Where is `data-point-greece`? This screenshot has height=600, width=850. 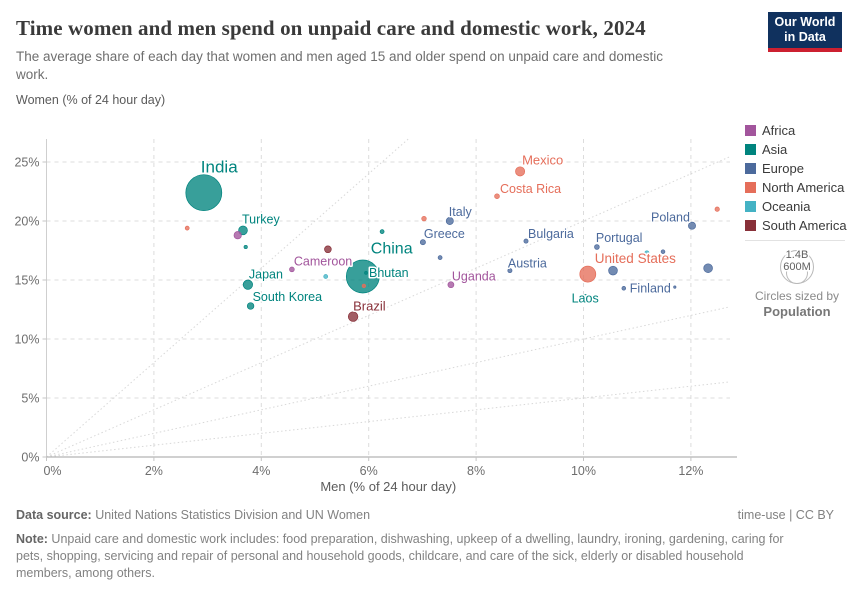
data-point-greece is located at coordinates (422, 242).